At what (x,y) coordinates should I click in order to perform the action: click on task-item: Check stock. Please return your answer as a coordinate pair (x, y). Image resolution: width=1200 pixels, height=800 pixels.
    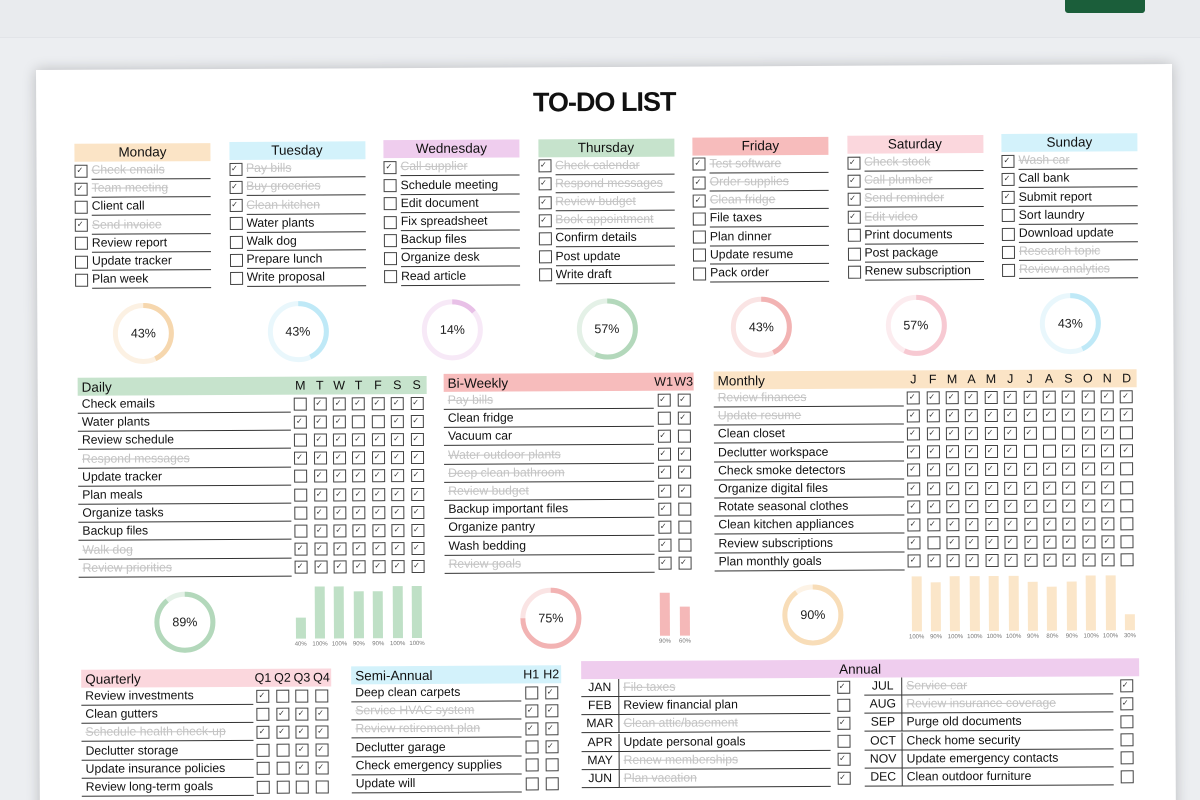
    Looking at the image, I should click on (915, 162).